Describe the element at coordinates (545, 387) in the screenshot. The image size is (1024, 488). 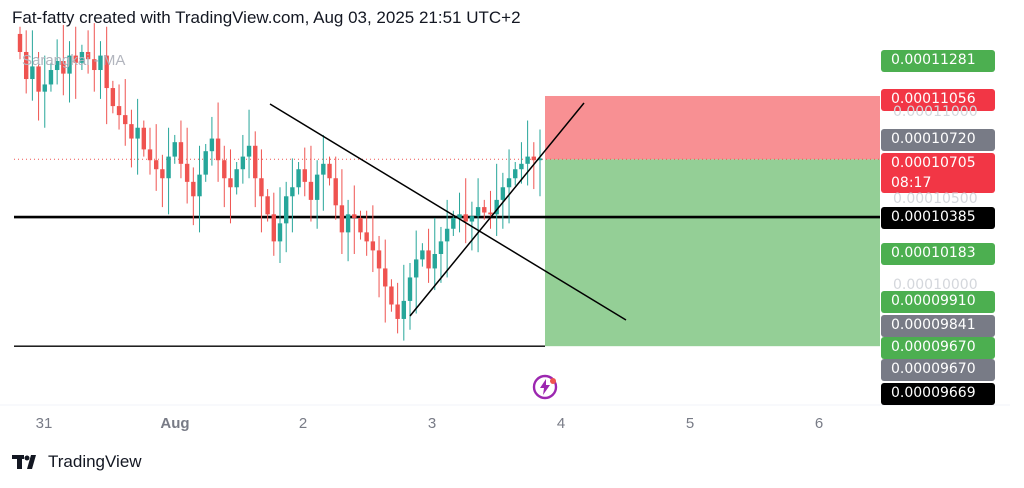
I see `bolt-icon` at that location.